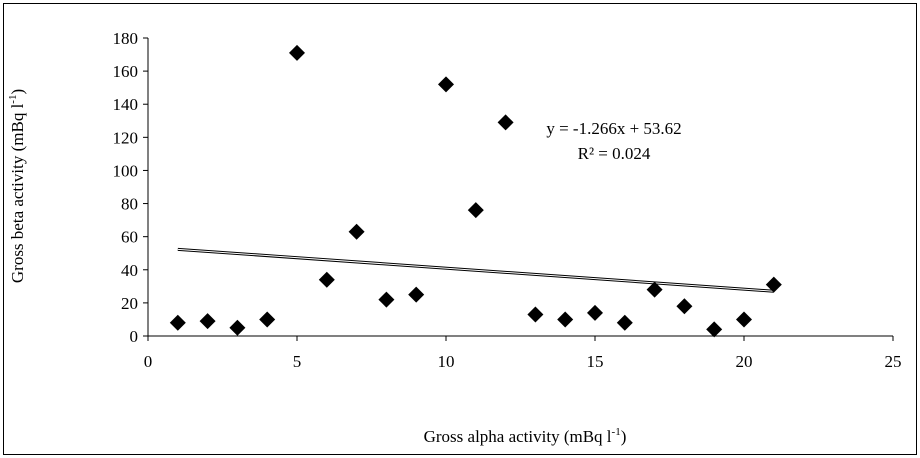 This screenshot has width=920, height=458. Describe the element at coordinates (129, 303) in the screenshot. I see `y-tick-label: 20` at that location.